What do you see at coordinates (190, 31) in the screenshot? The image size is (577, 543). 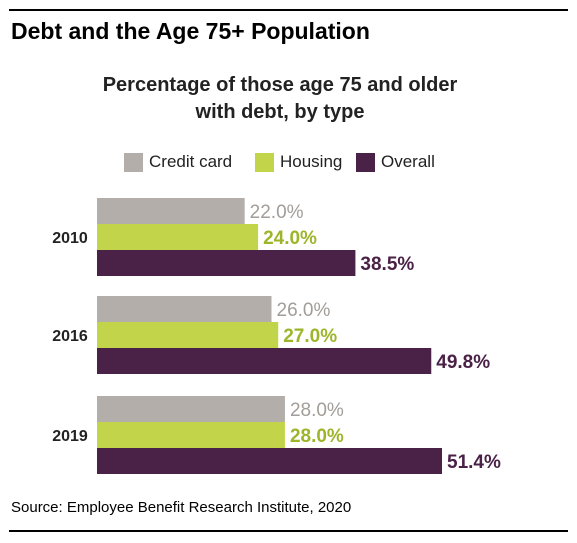 I see `page-title: Debt and the Age 75+ Population` at bounding box center [190, 31].